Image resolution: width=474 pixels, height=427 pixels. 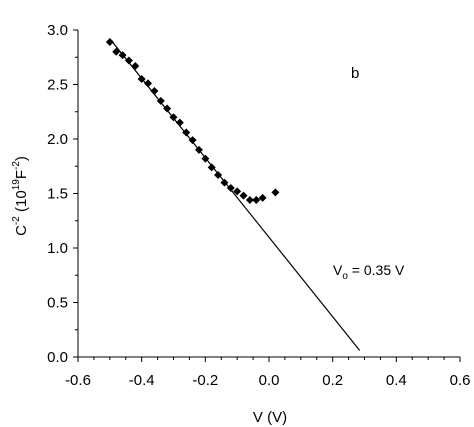 What do you see at coordinates (376, 270) in the screenshot?
I see `annotation-rest: = 0.35 V` at bounding box center [376, 270].